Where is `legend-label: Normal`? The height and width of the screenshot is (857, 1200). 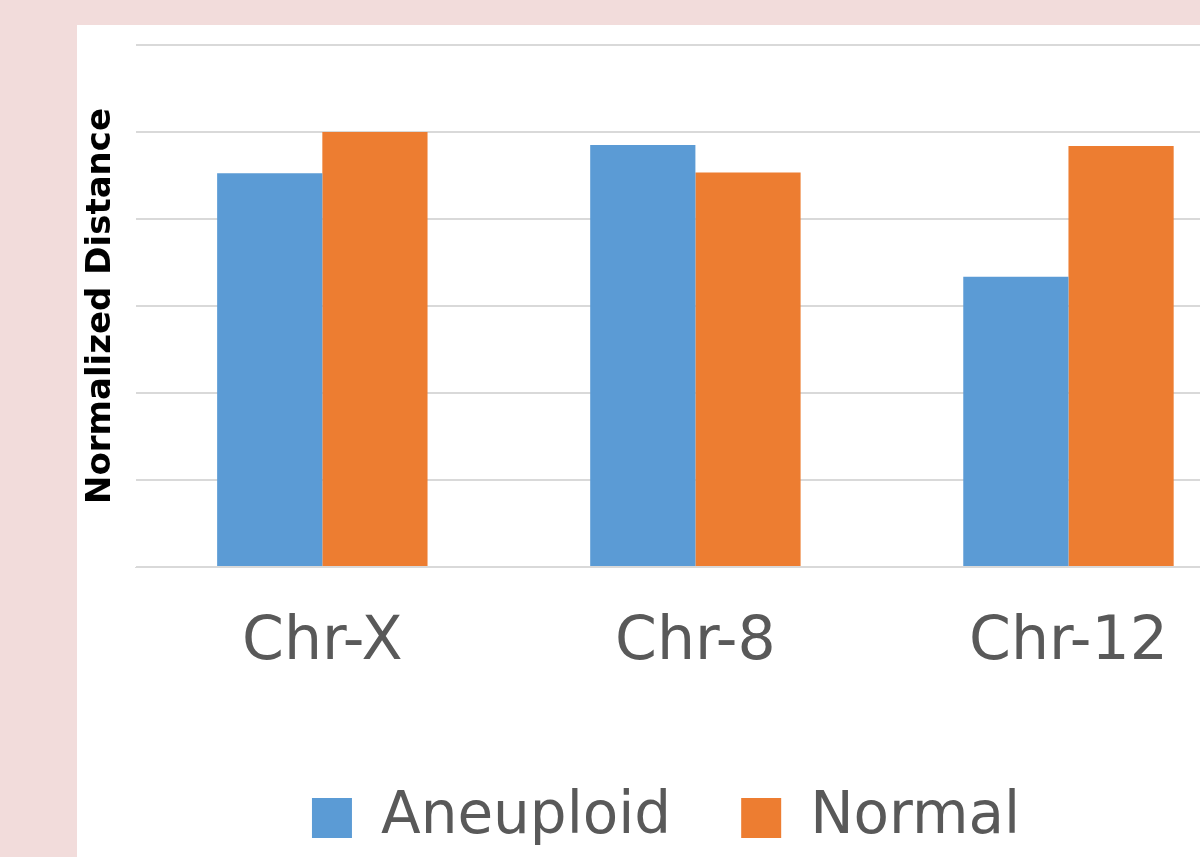 legend-label: Normal is located at coordinates (915, 813).